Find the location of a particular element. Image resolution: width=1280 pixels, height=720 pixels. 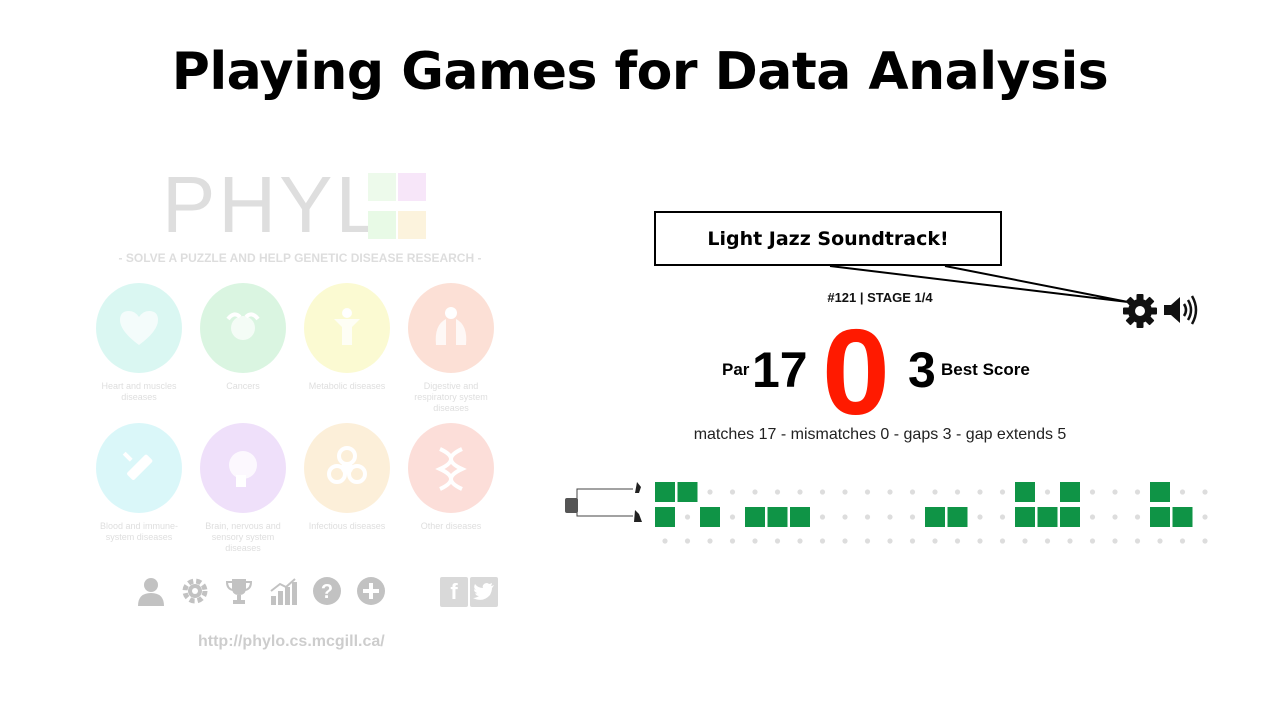

facebook-button: f is located at coordinates (454, 592).